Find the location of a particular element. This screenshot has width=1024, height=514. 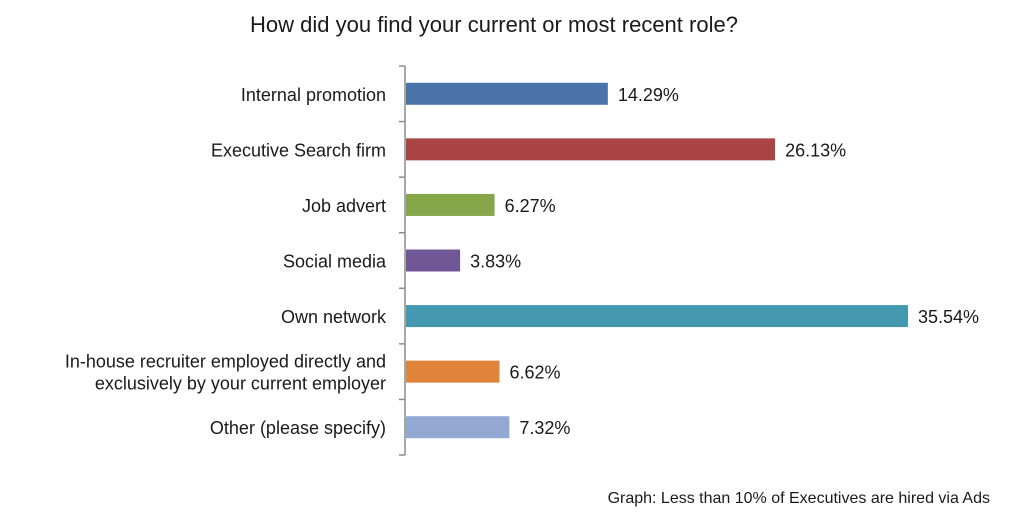

data-label: 6.27% is located at coordinates (530, 206).